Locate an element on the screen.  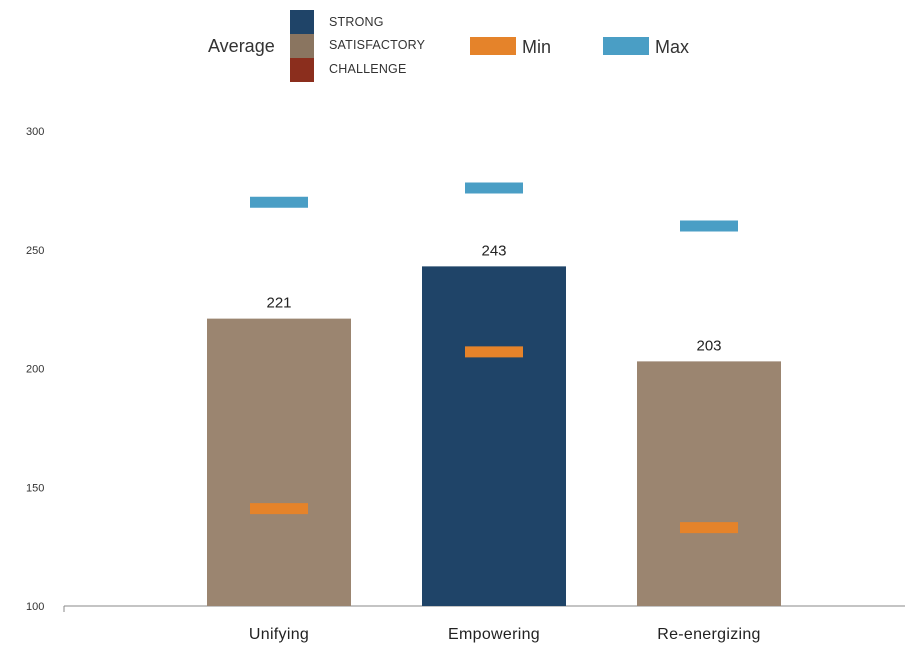
legend-label-satisfactory: SATISFACTORY is located at coordinates (377, 45).